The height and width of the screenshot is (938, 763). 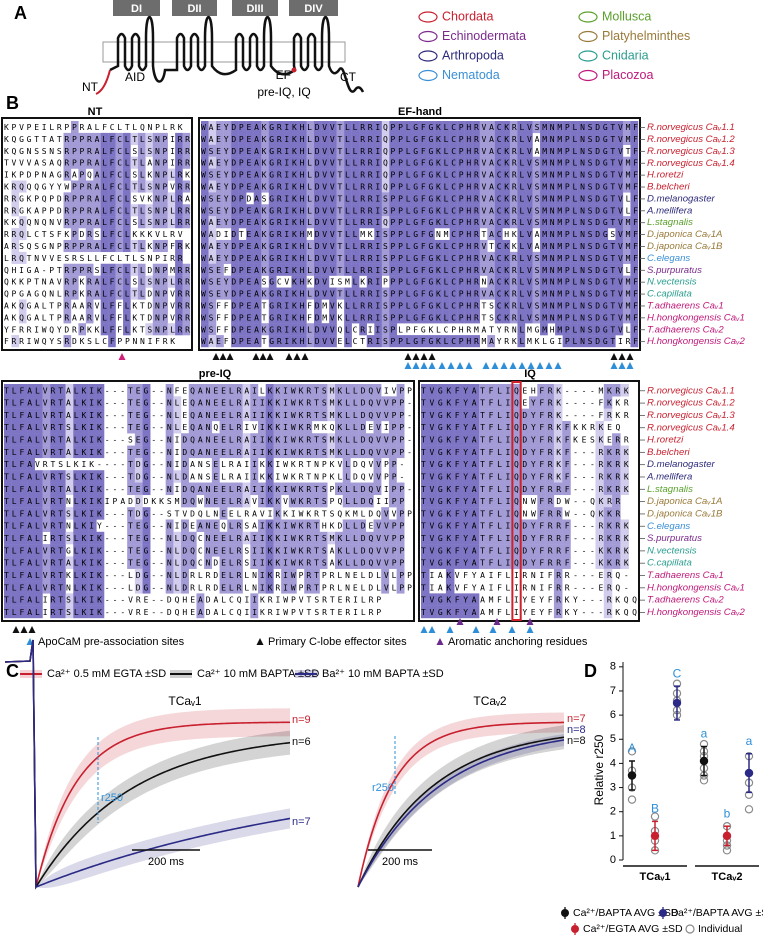 What do you see at coordinates (490, 701) in the screenshot?
I see `trace-title: TCaᵥ2` at bounding box center [490, 701].